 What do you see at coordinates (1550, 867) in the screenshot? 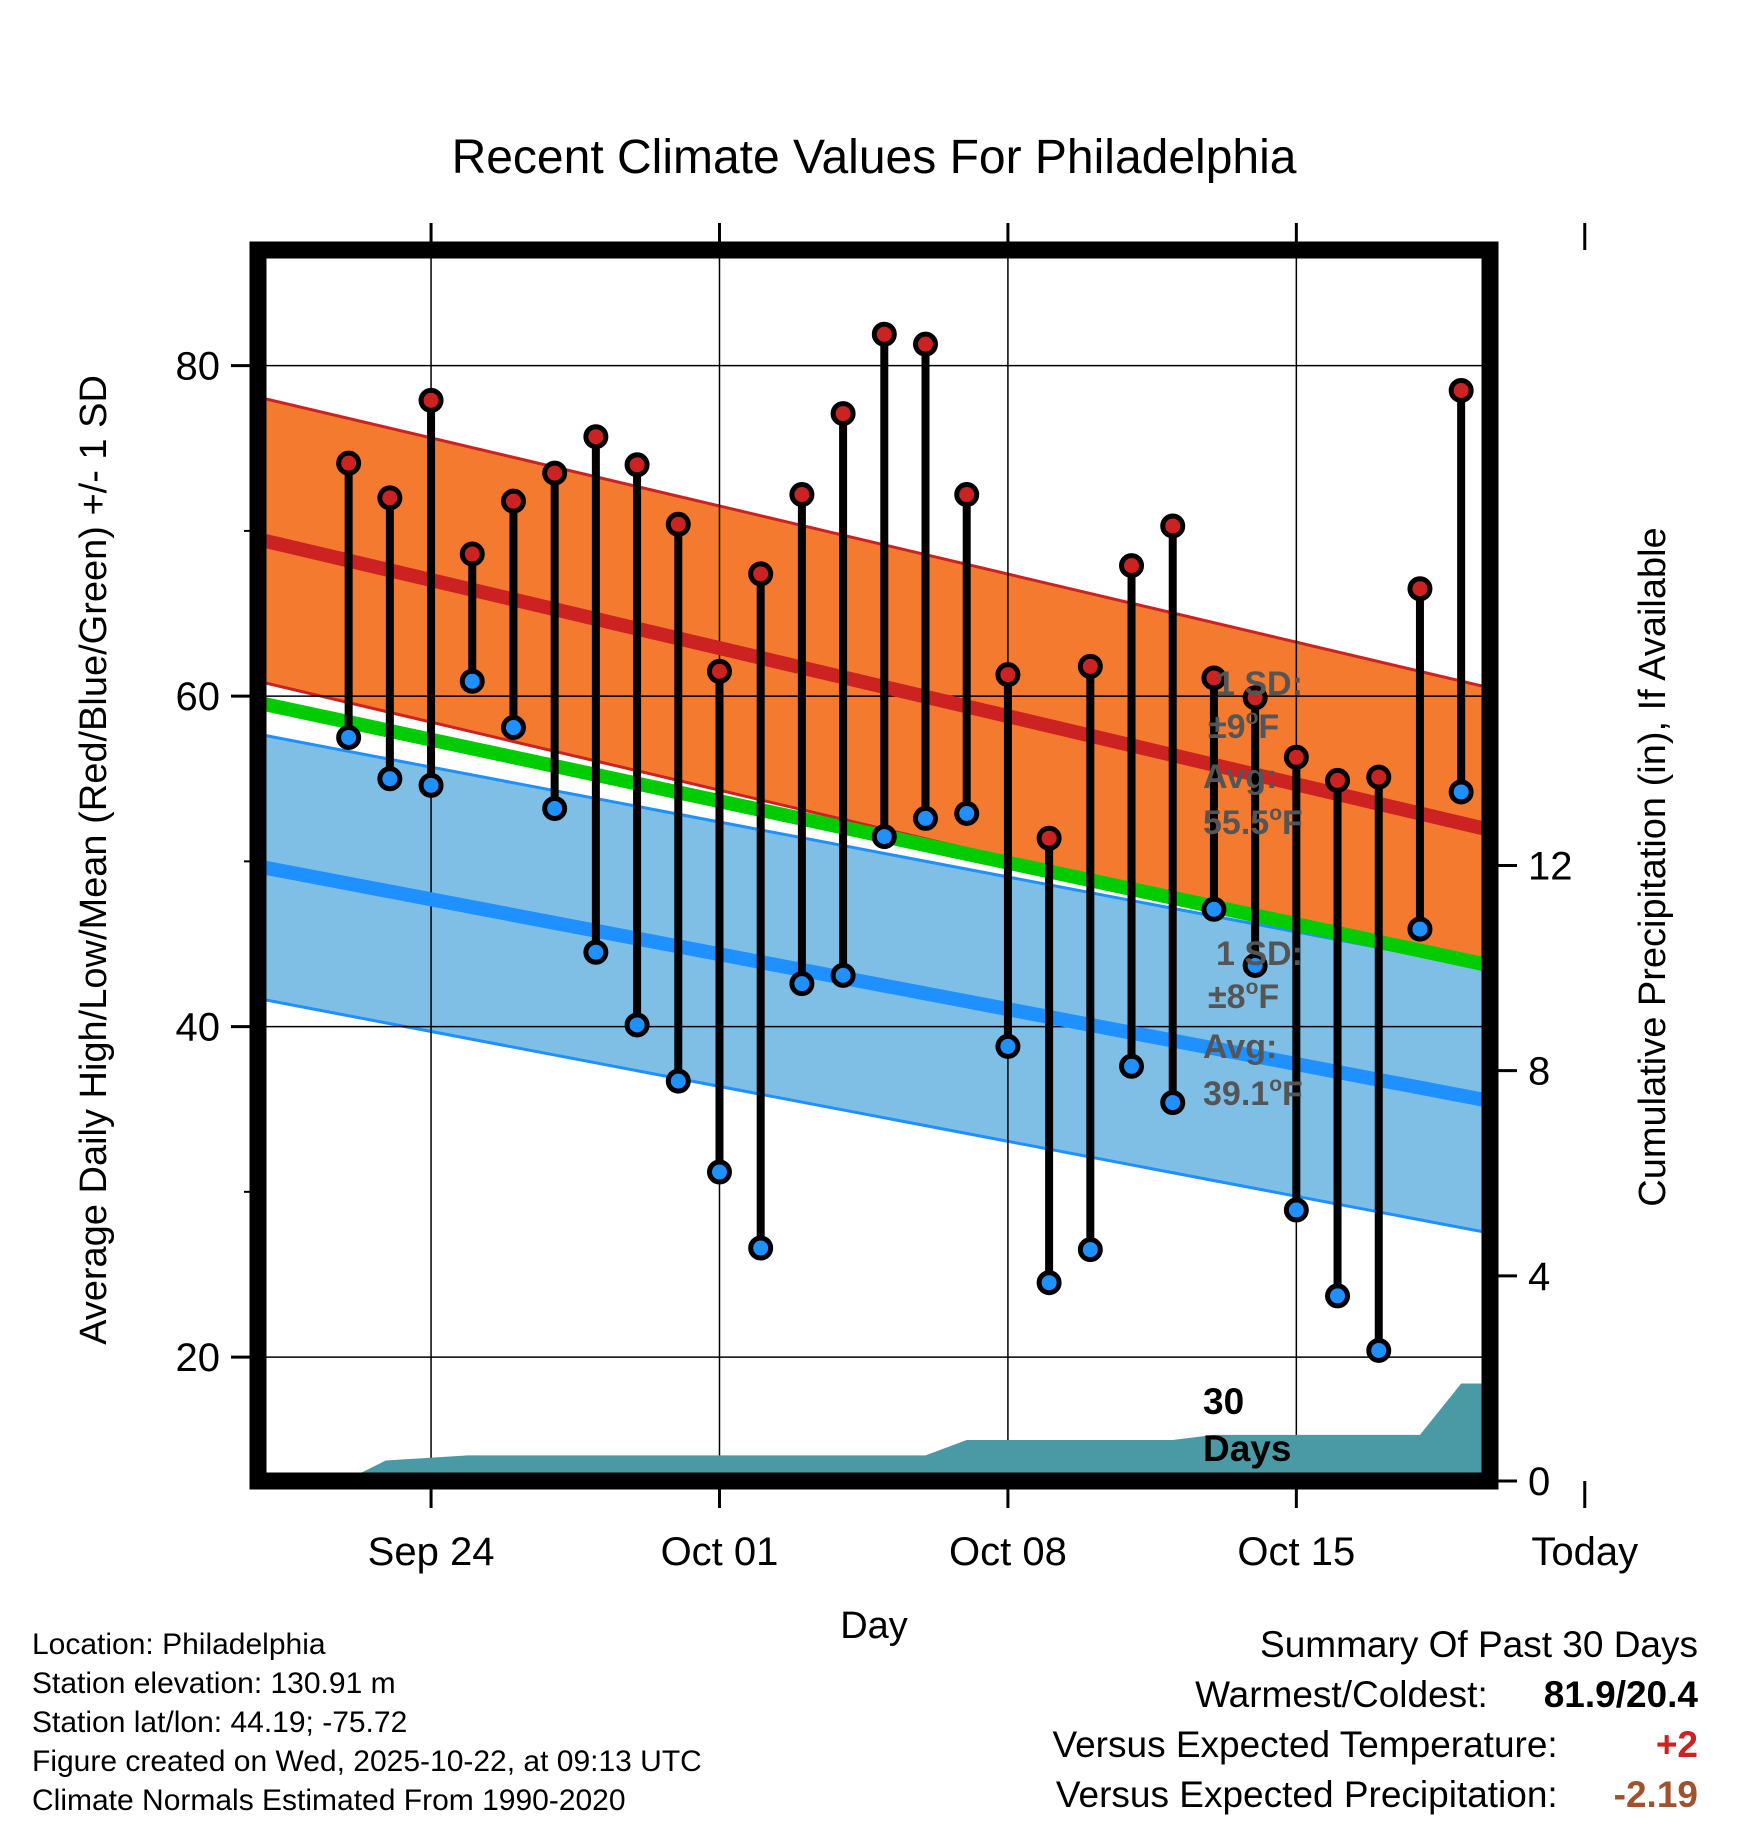
I see `y2-tick-label: 12` at bounding box center [1550, 867].